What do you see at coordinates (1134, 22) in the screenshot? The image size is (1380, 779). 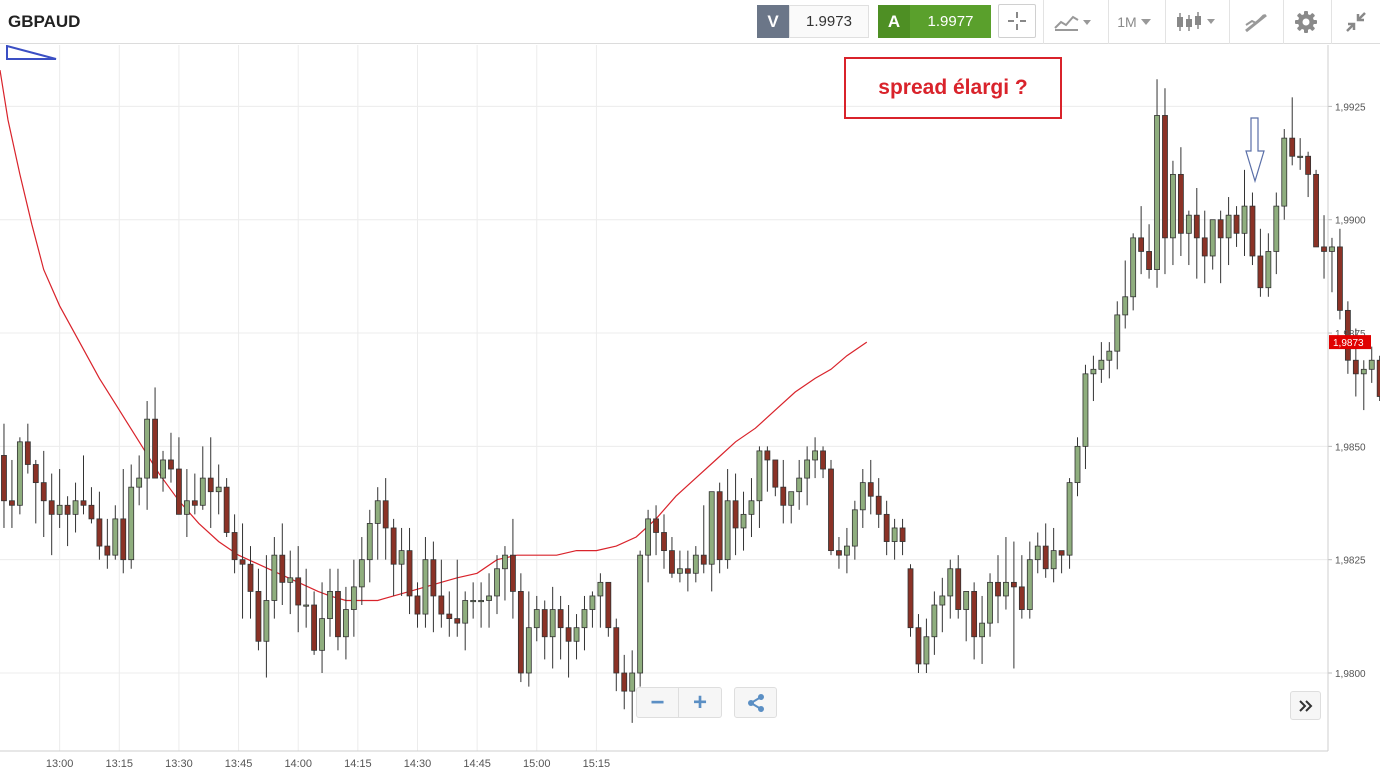 I see `timeframe-dropdown: 1M` at bounding box center [1134, 22].